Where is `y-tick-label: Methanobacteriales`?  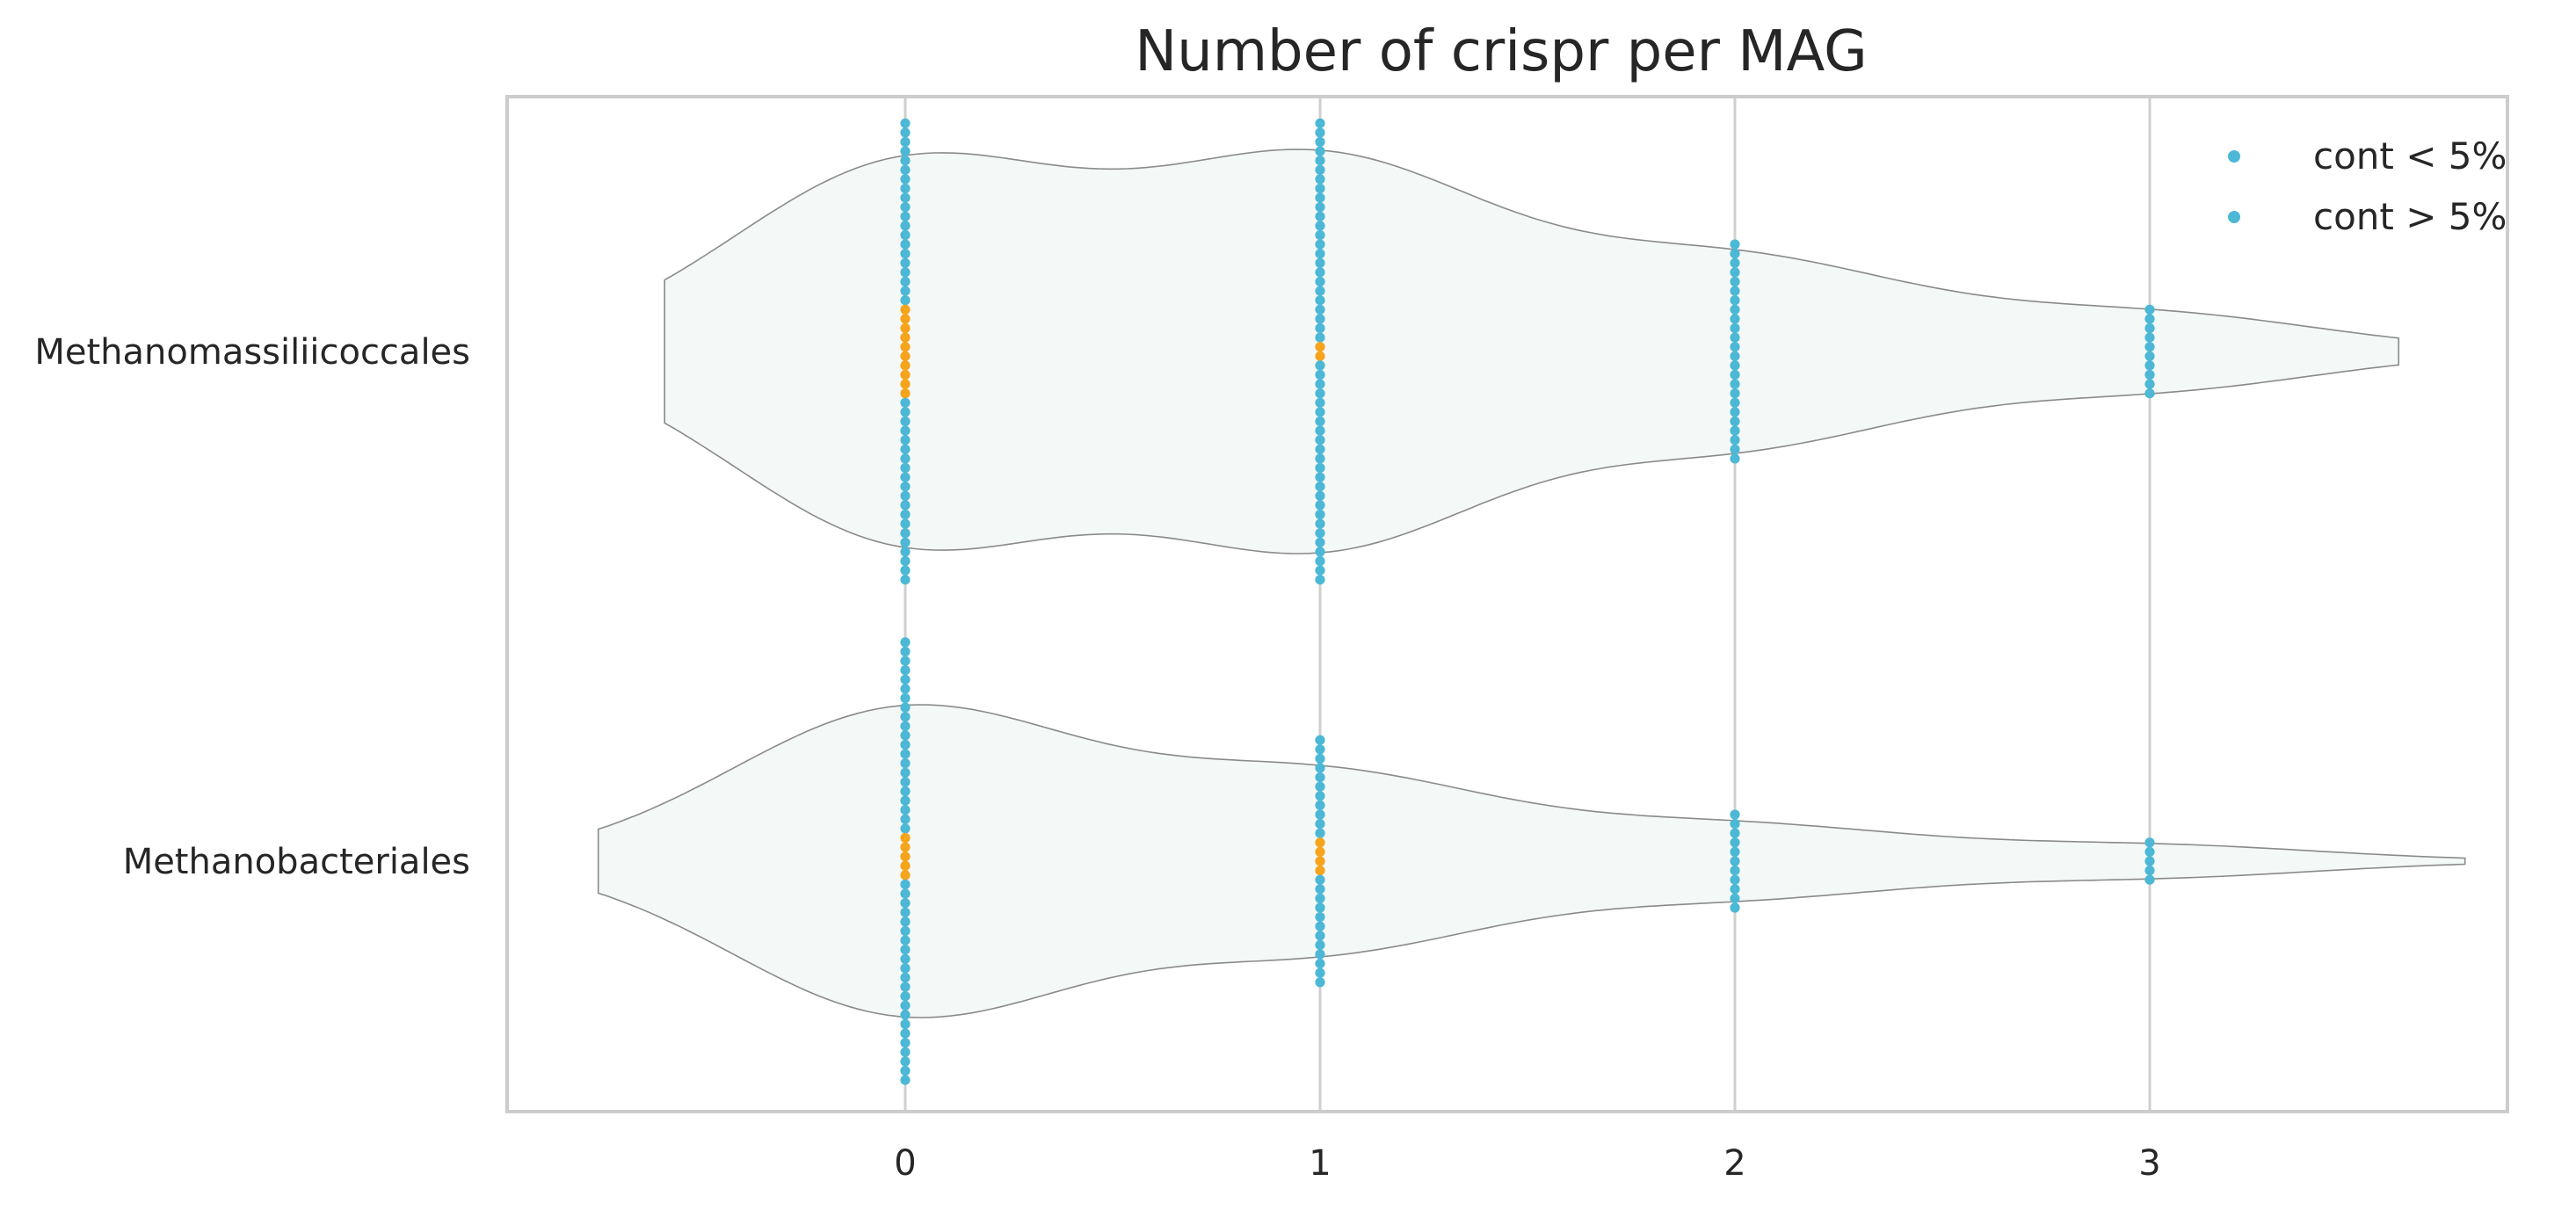 y-tick-label: Methanobacteriales is located at coordinates (296, 862).